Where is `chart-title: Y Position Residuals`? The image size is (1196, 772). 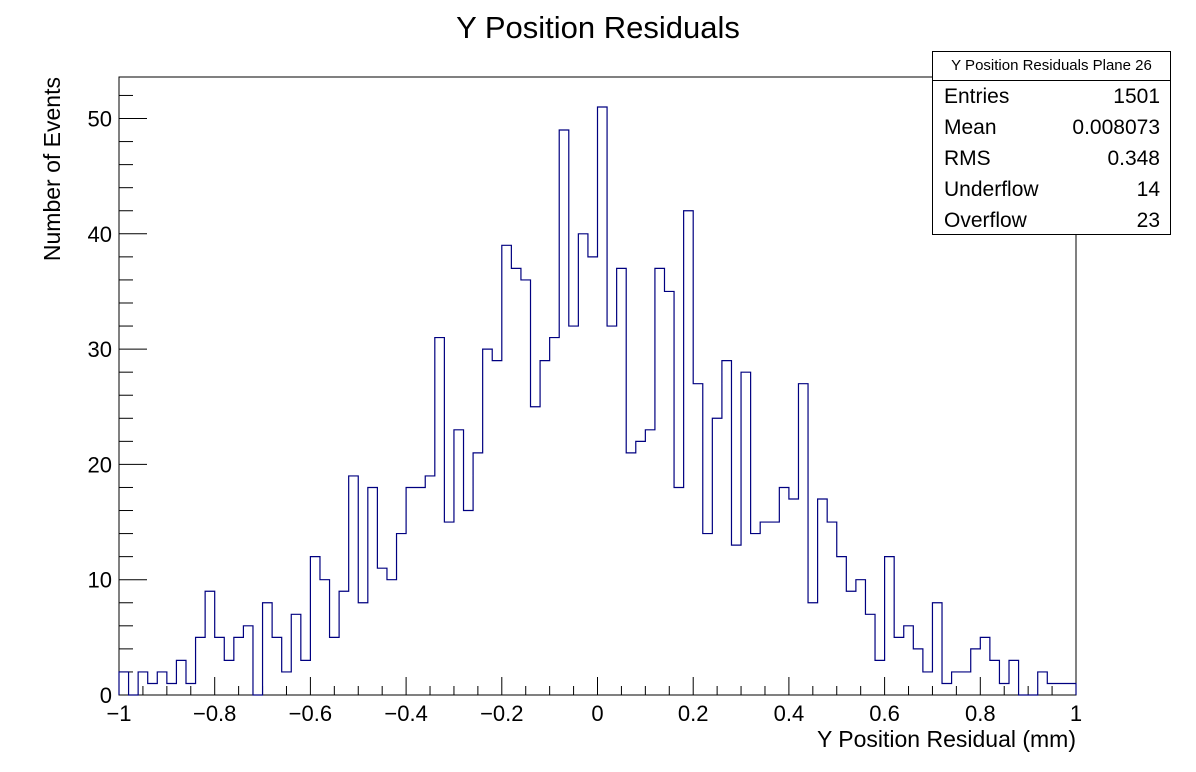
chart-title: Y Position Residuals is located at coordinates (598, 27).